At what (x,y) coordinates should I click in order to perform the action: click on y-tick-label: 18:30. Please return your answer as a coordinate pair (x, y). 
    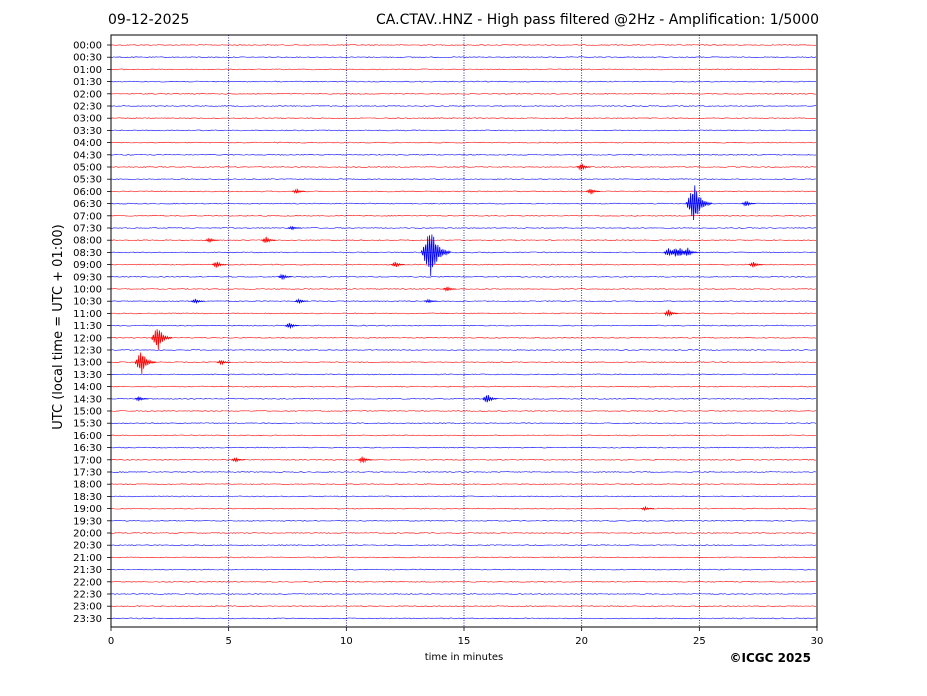
    Looking at the image, I should click on (87, 497).